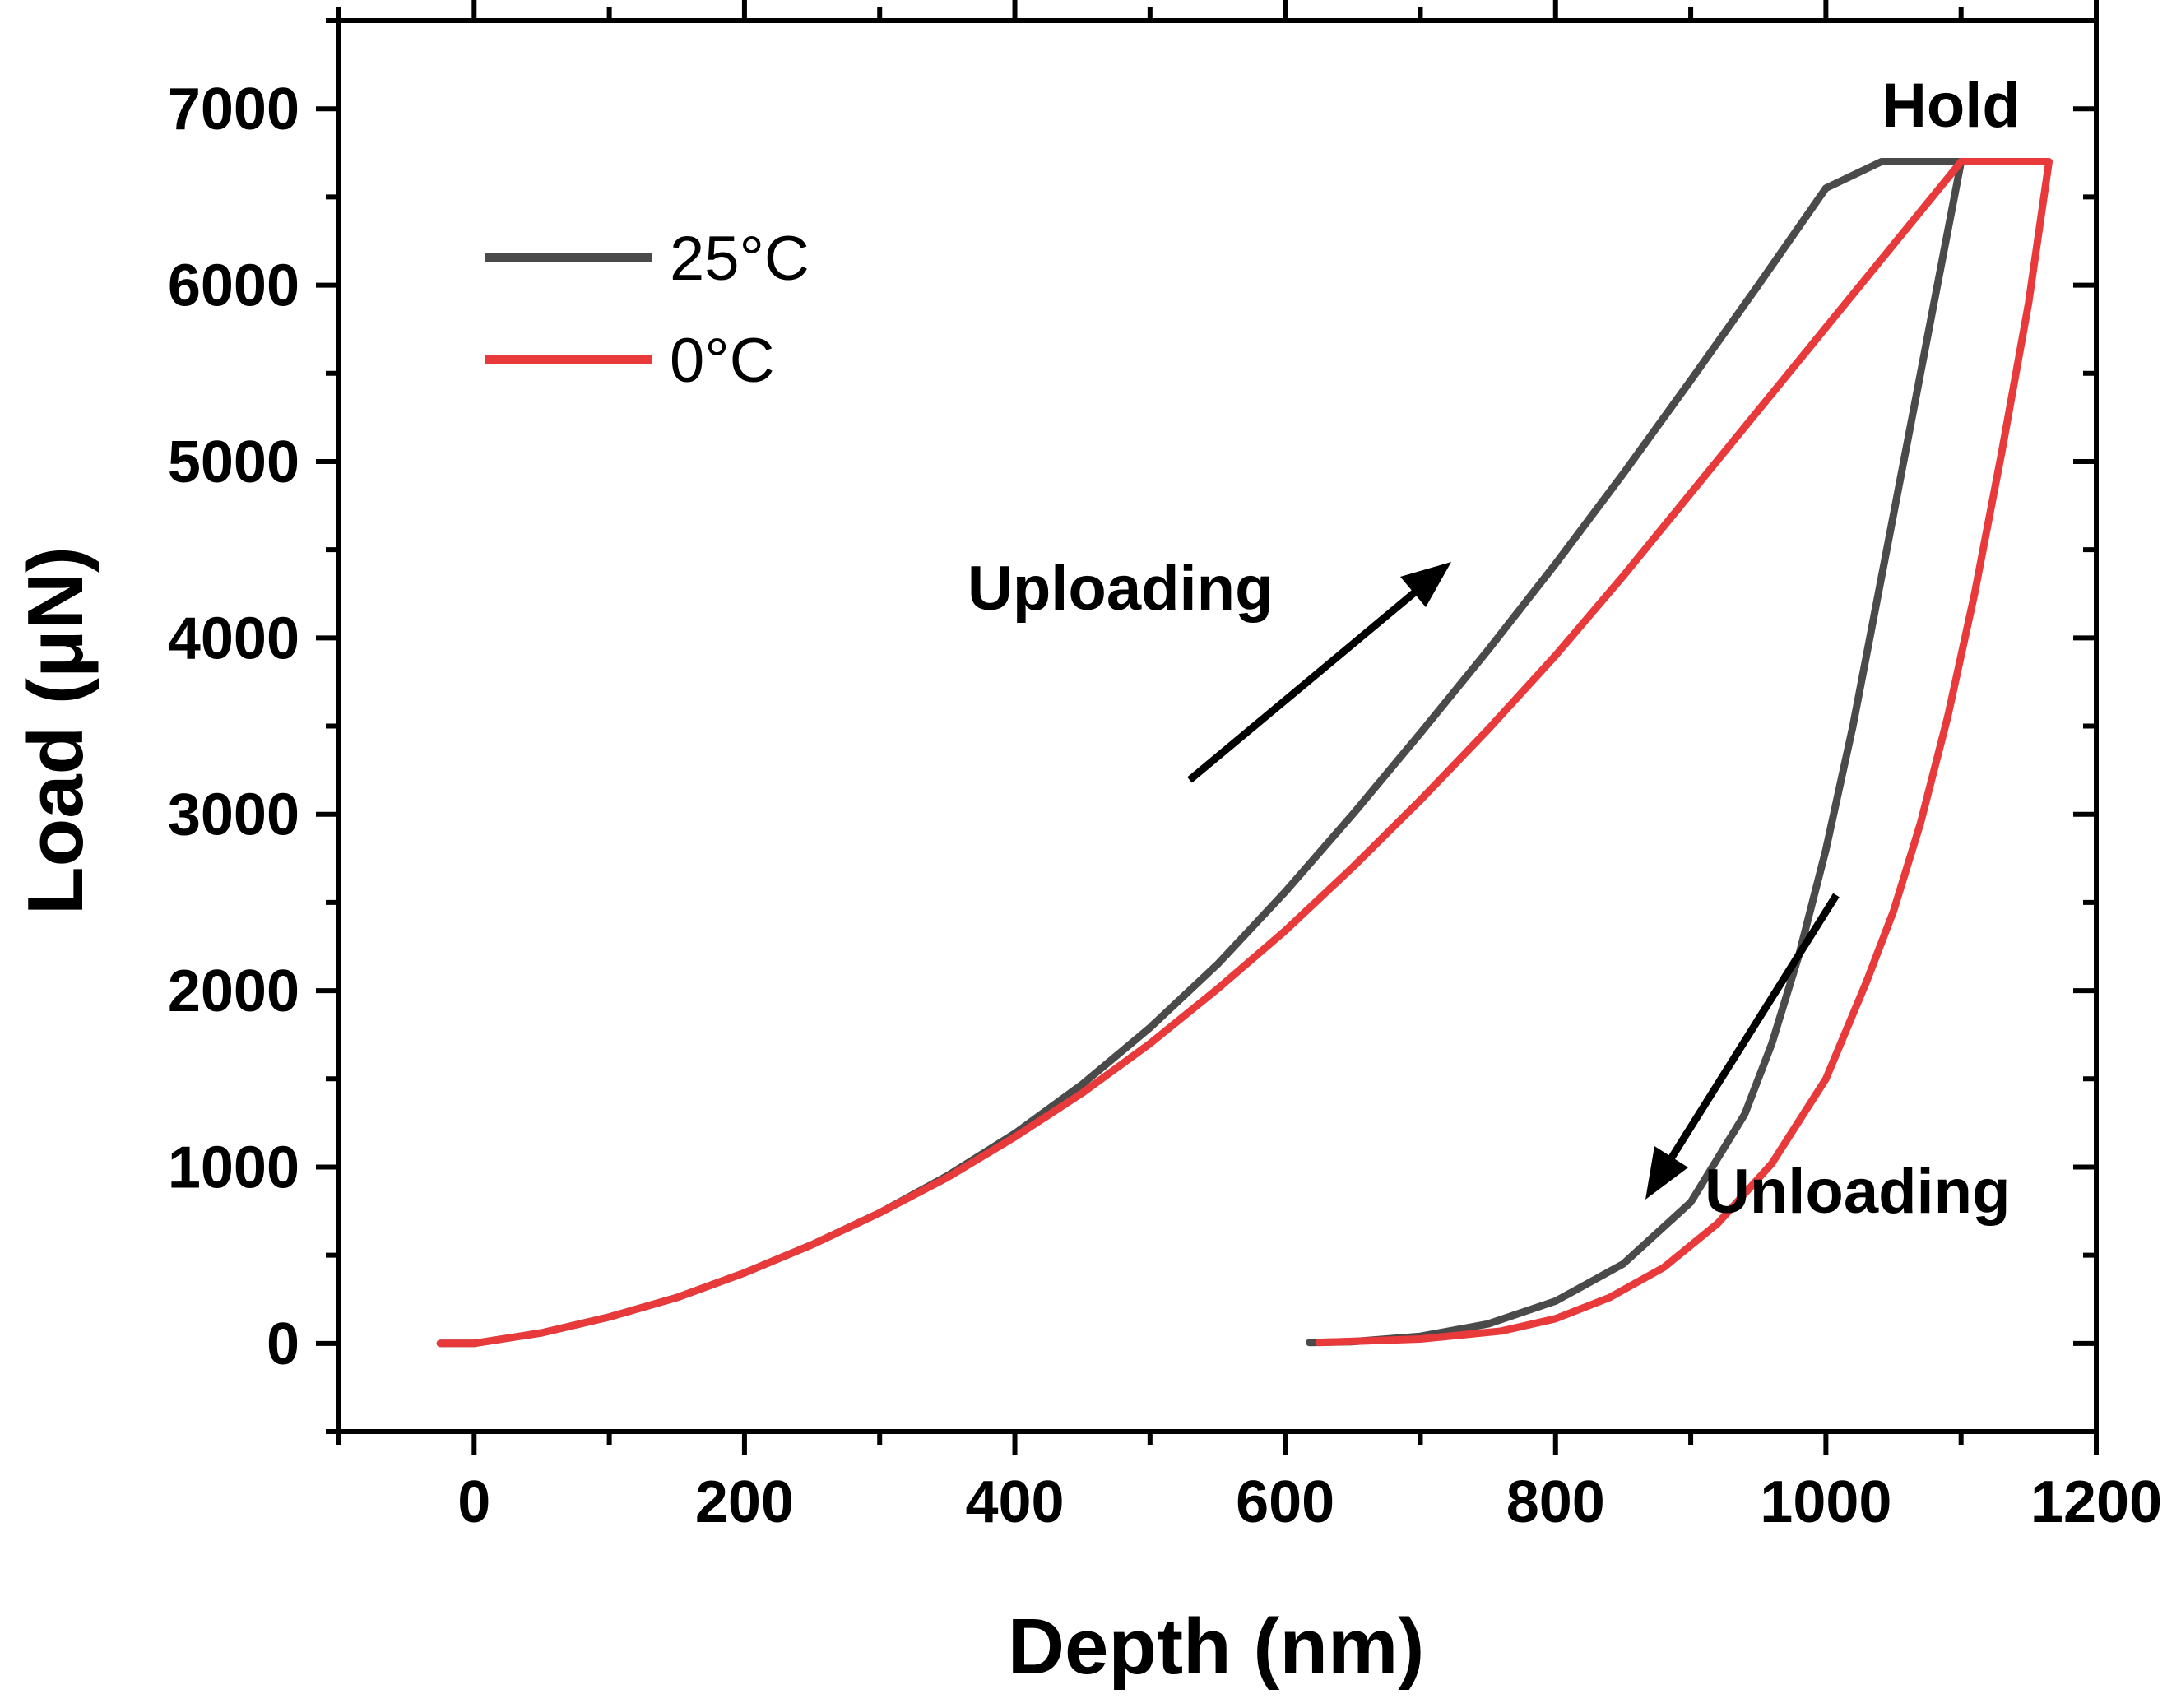  What do you see at coordinates (740, 259) in the screenshot?
I see `legend-label-25c: 25°C` at bounding box center [740, 259].